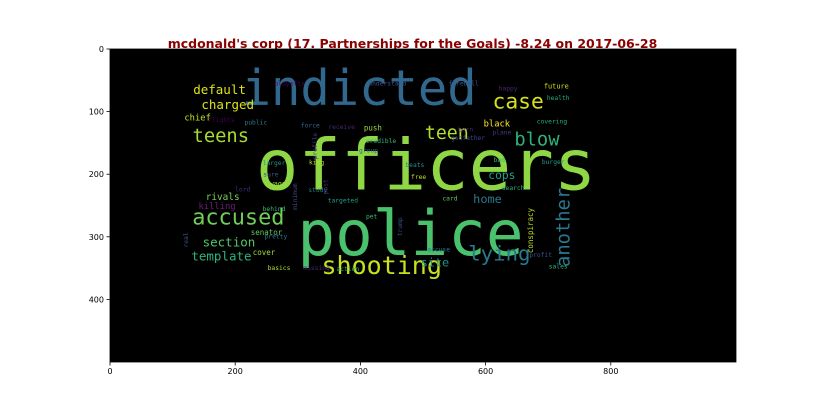 This screenshot has height=412, width=825. What do you see at coordinates (221, 136) in the screenshot?
I see `word-teens: teens` at bounding box center [221, 136].